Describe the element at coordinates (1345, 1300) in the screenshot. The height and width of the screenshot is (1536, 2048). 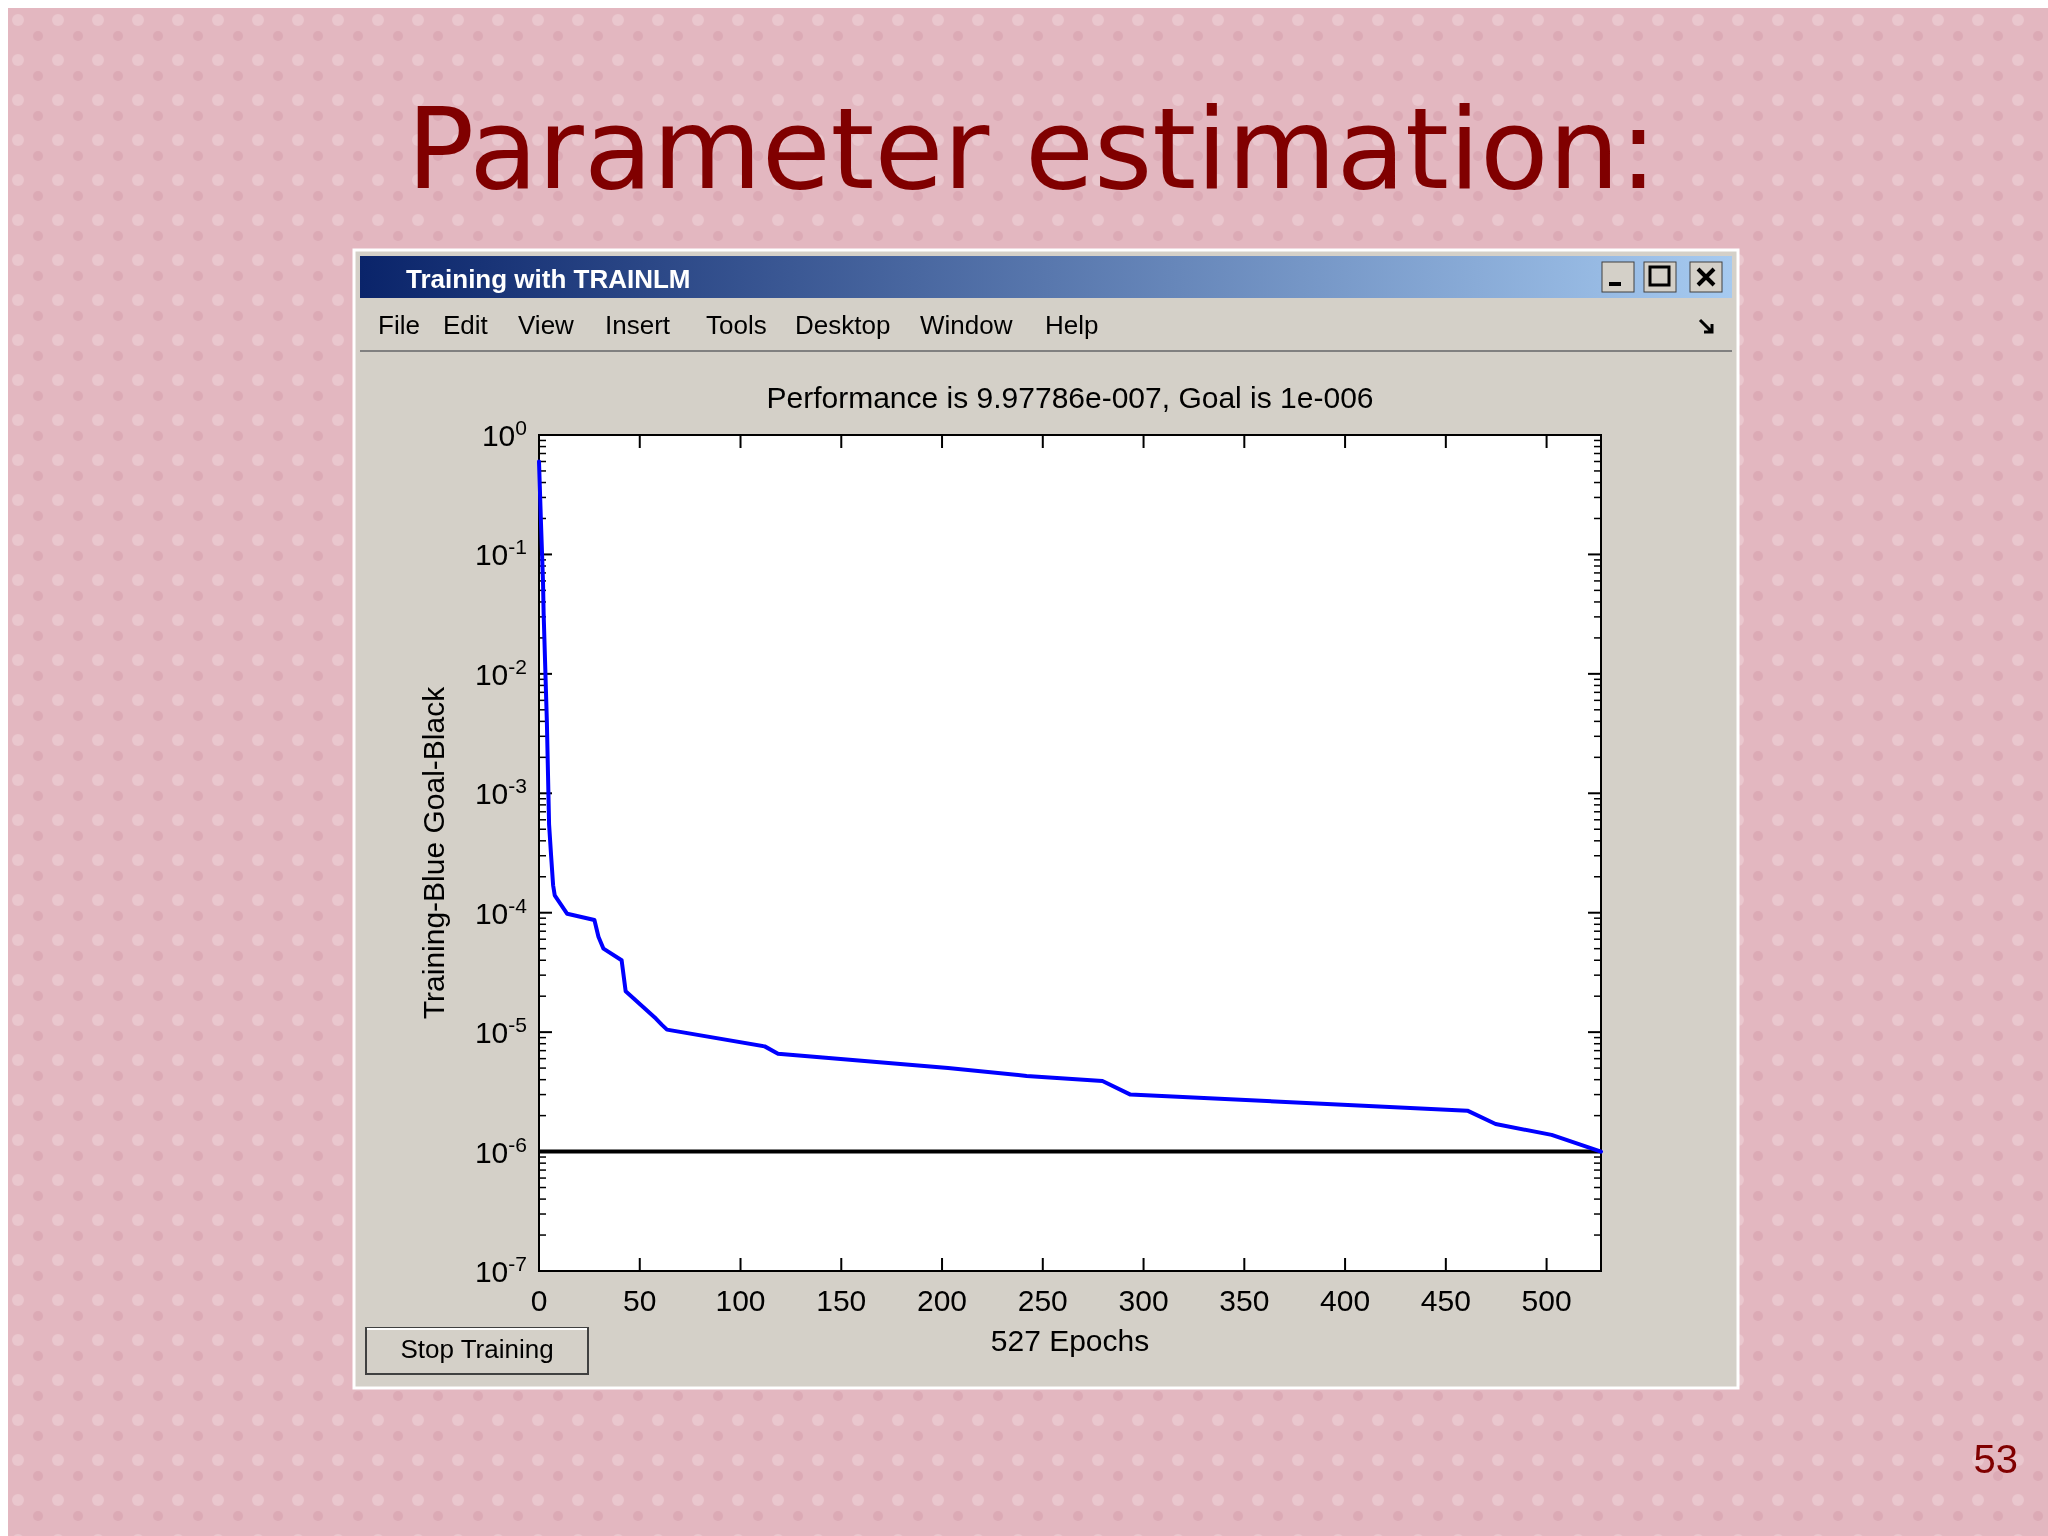
I see `x-tick-label: 400` at that location.